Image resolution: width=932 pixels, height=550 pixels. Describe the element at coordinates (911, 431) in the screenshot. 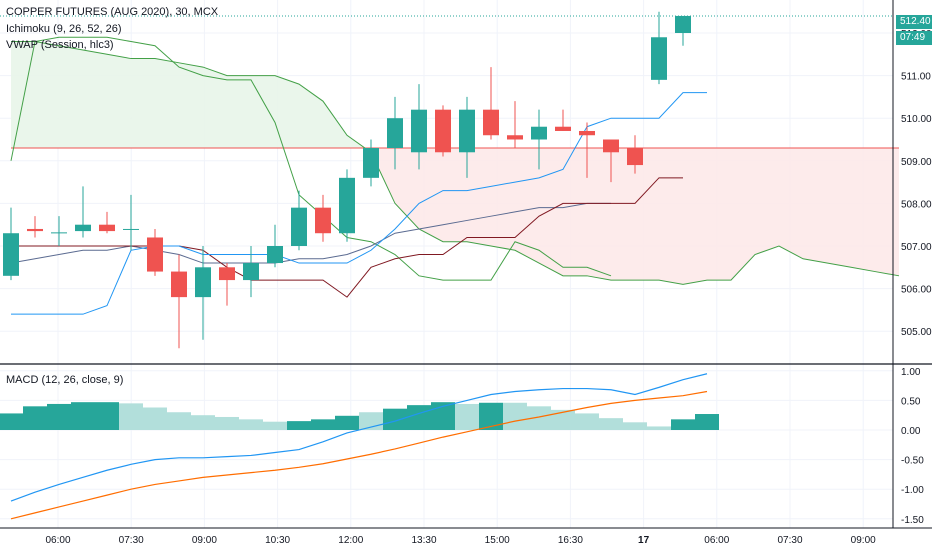

I see `macd-tick-label: 0.00` at that location.